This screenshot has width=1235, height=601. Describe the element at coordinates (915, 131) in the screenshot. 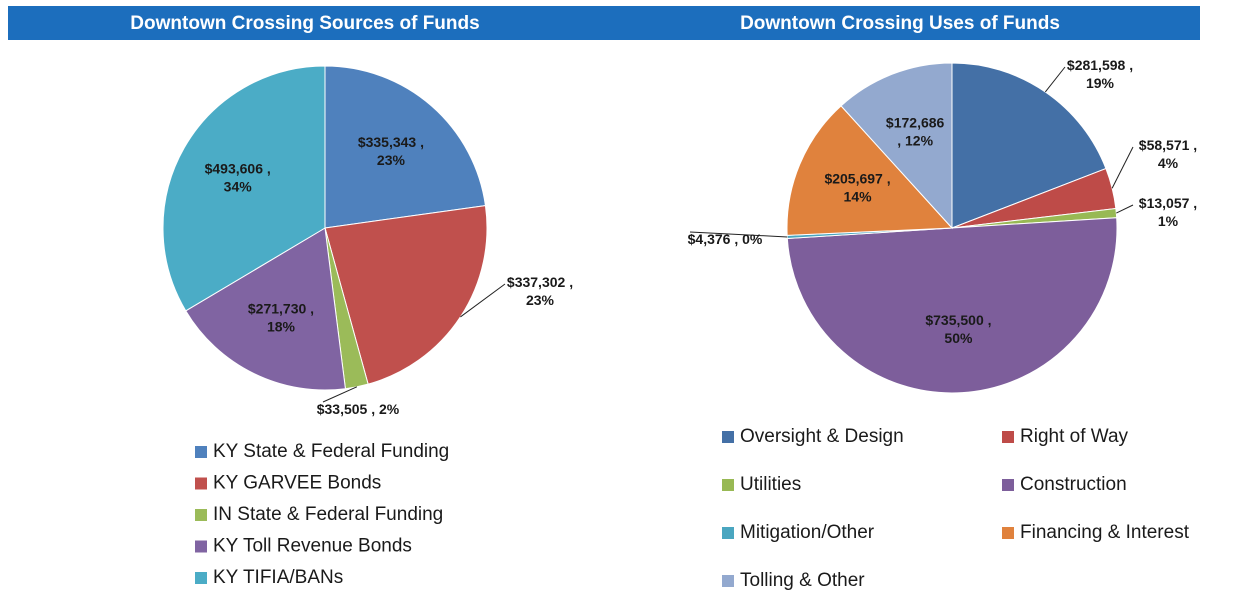

I see `data-label: $172,686, 12%` at that location.